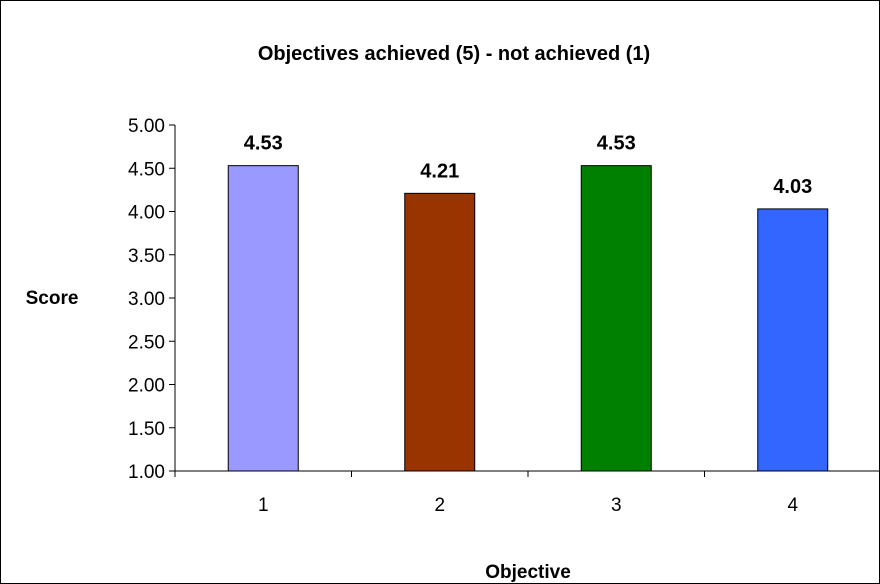  What do you see at coordinates (146, 126) in the screenshot?
I see `y-tick-label: 5.00` at bounding box center [146, 126].